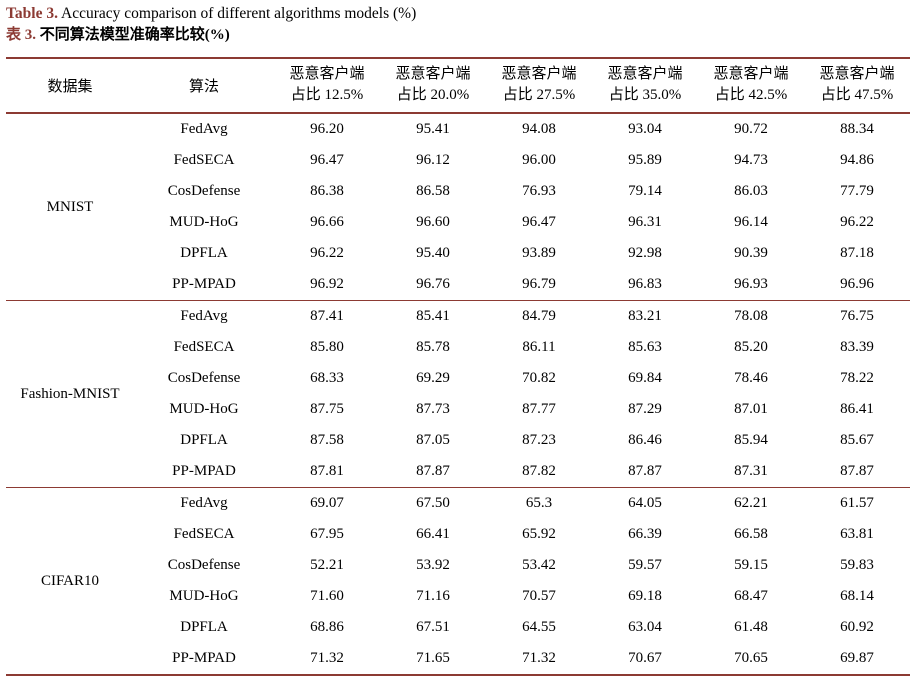 This screenshot has height=690, width=914. Describe the element at coordinates (751, 409) in the screenshot. I see `value-cell: 87.01` at that location.